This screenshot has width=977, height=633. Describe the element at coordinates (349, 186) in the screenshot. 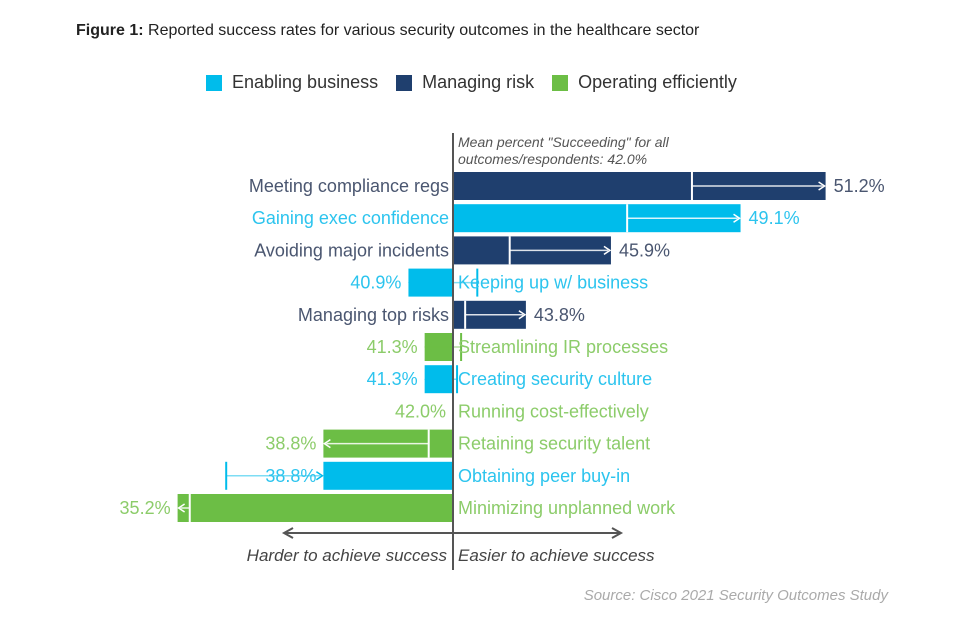

I see `category-label: Meeting compliance regs` at that location.